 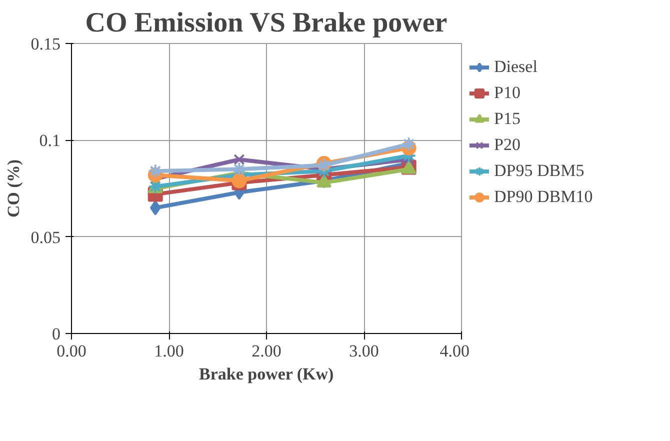 I want to click on legend-label: P20, so click(x=507, y=145).